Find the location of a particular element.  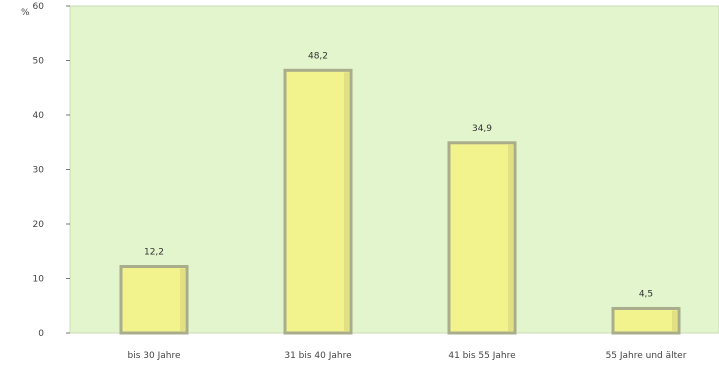

x-tick-label: 41 bis 55 Jahre is located at coordinates (482, 356).